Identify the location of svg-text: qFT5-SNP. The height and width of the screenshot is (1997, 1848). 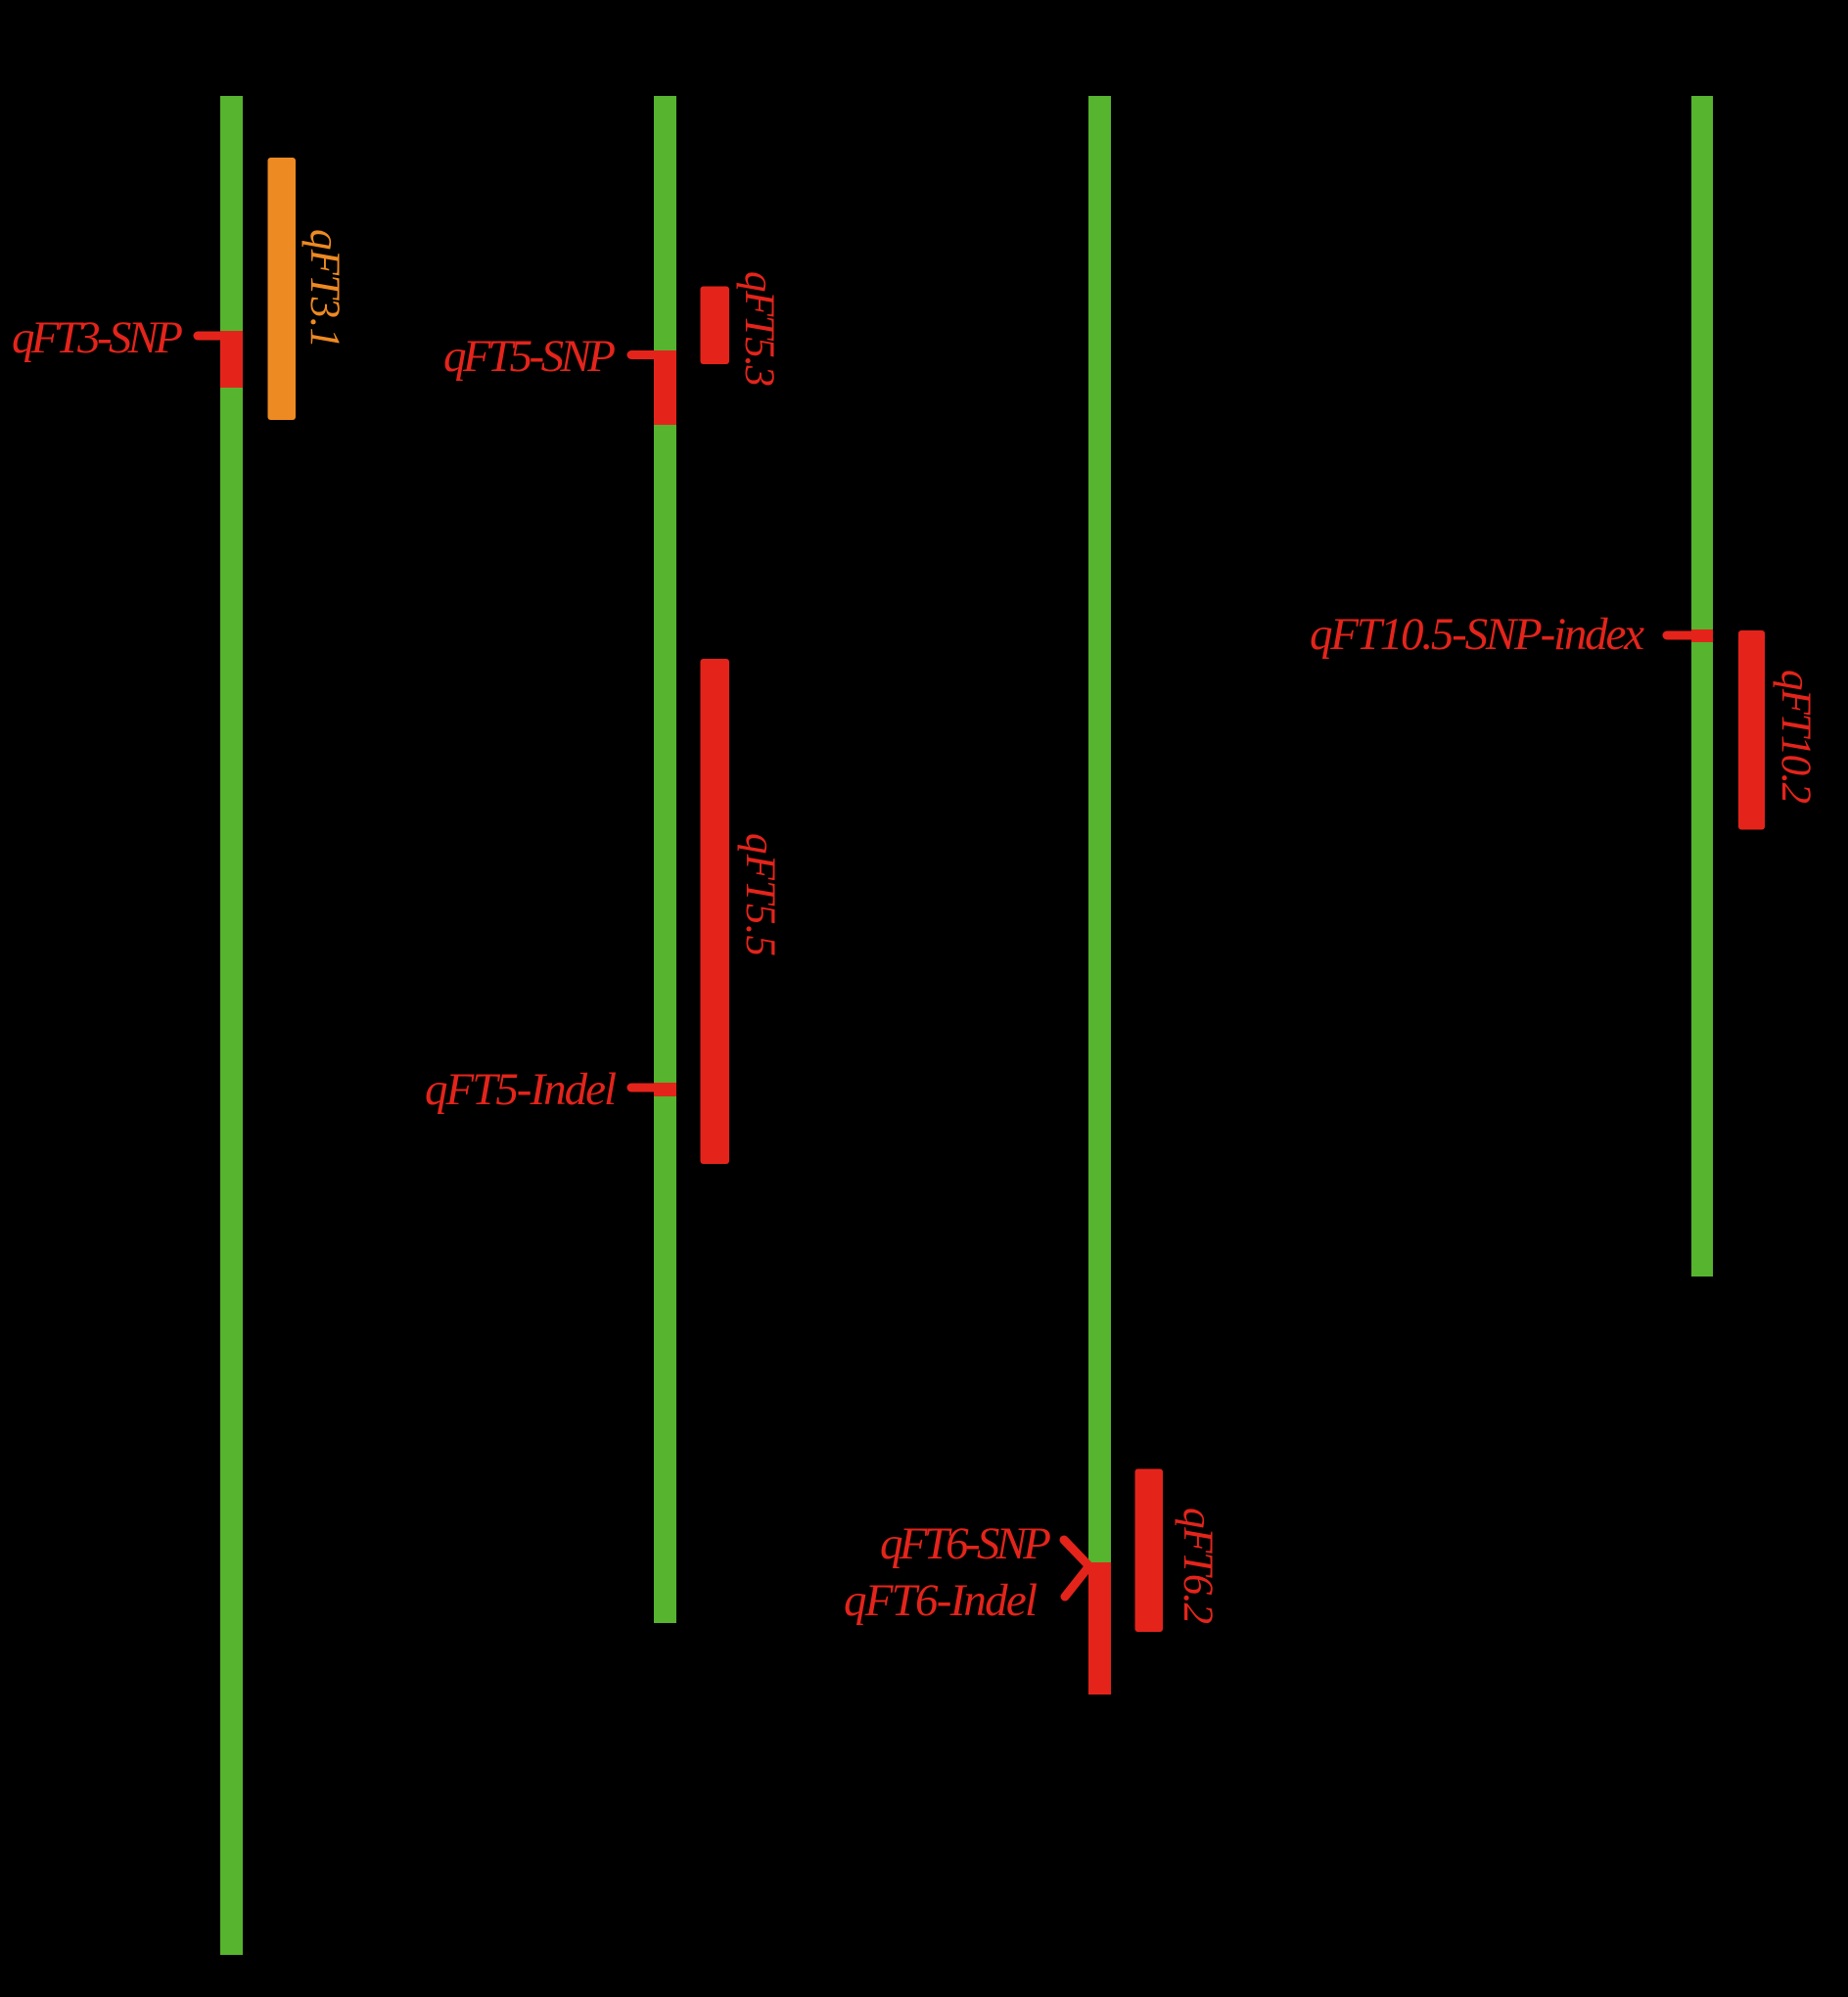
(529, 356).